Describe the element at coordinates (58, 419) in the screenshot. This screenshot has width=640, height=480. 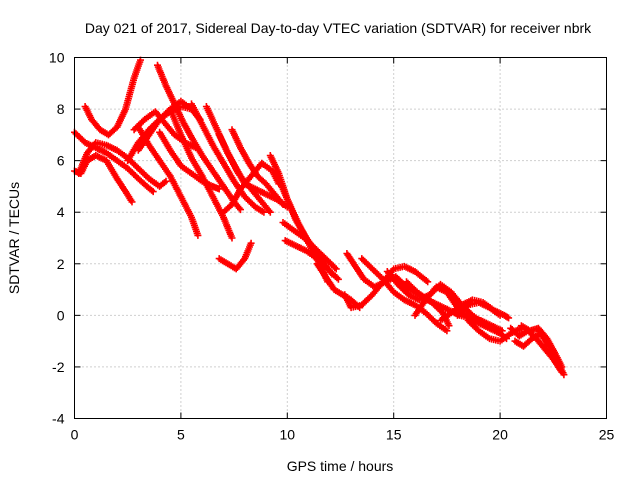
I see `y-tick-label: -4` at that location.